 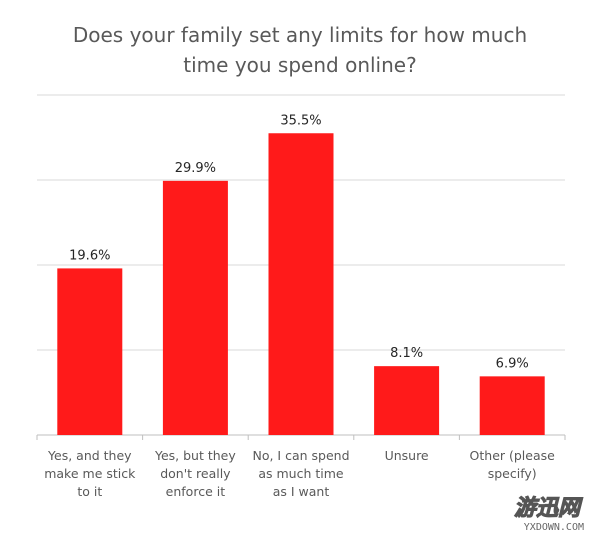 I want to click on data-label: 19.6%, so click(x=89, y=255).